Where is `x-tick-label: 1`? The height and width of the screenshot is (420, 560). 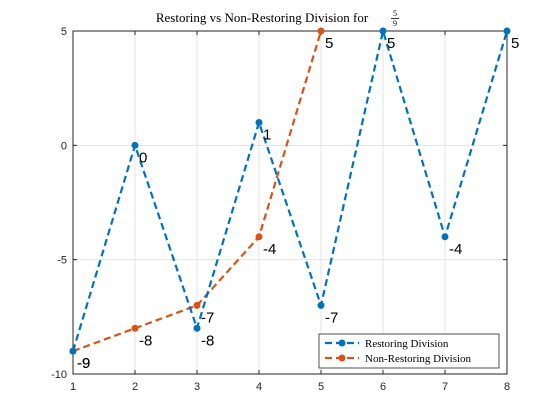 x-tick-label: 1 is located at coordinates (73, 387).